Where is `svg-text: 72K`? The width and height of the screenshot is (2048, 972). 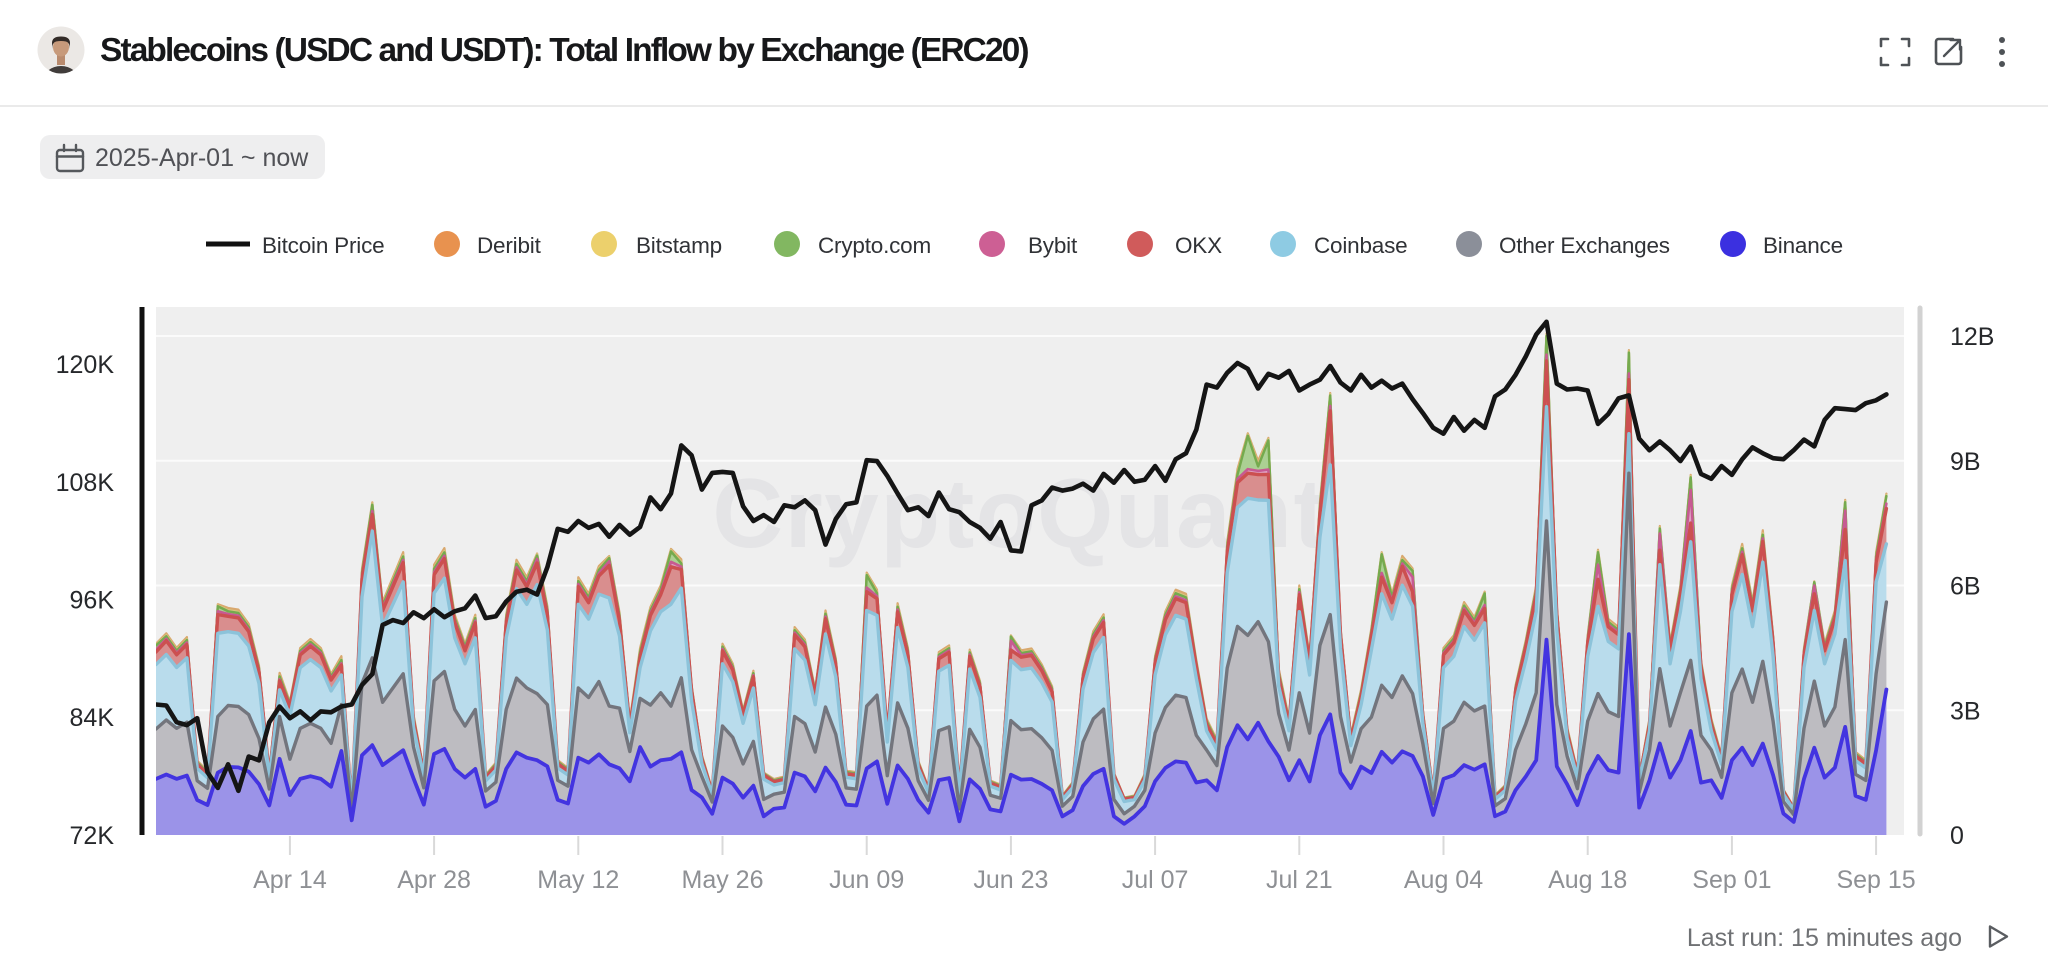 svg-text: 72K is located at coordinates (92, 836).